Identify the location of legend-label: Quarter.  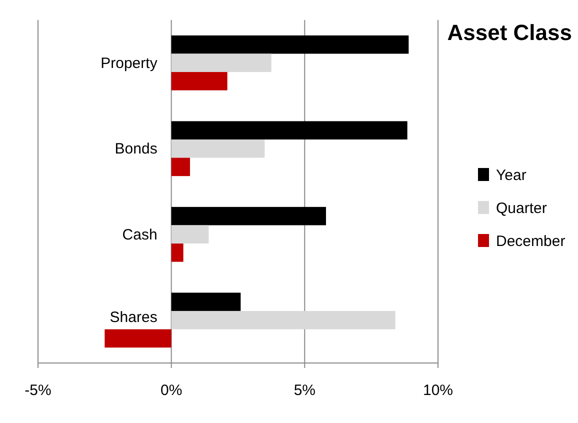
(521, 208).